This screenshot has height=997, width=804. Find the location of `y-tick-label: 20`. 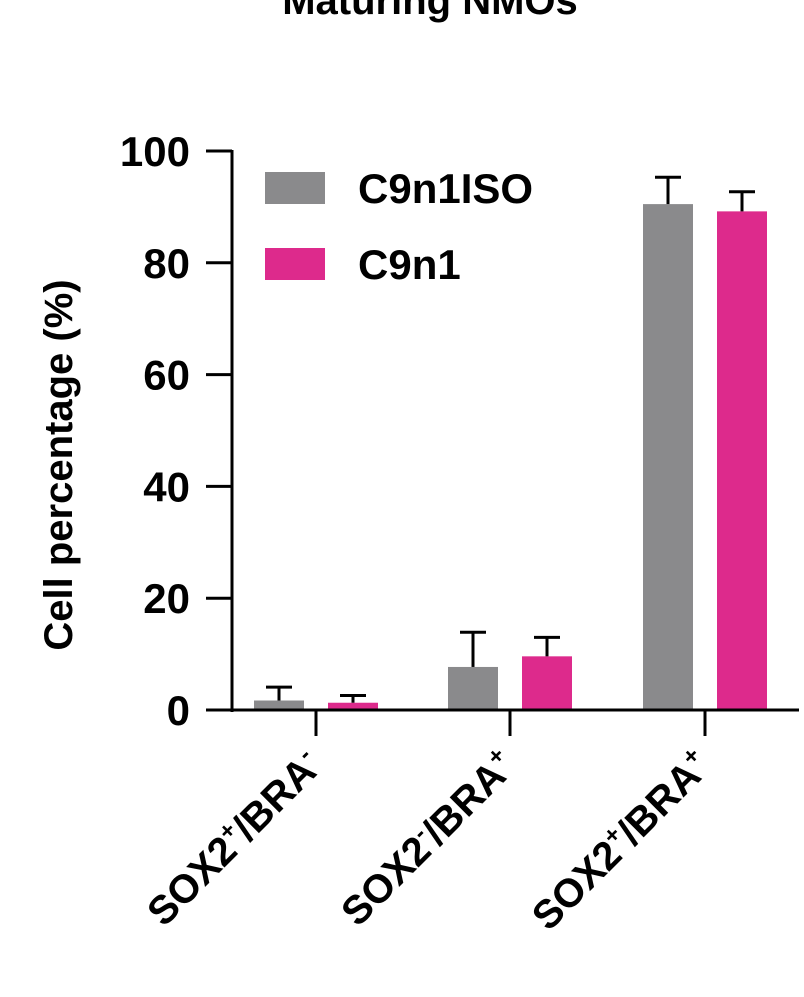

y-tick-label: 20 is located at coordinates (166, 598).